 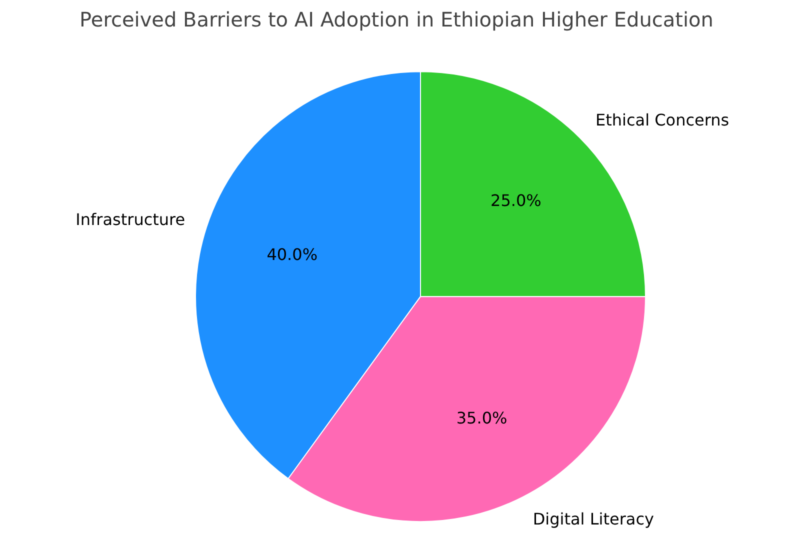 I want to click on data-label: 25.0%, so click(x=516, y=200).